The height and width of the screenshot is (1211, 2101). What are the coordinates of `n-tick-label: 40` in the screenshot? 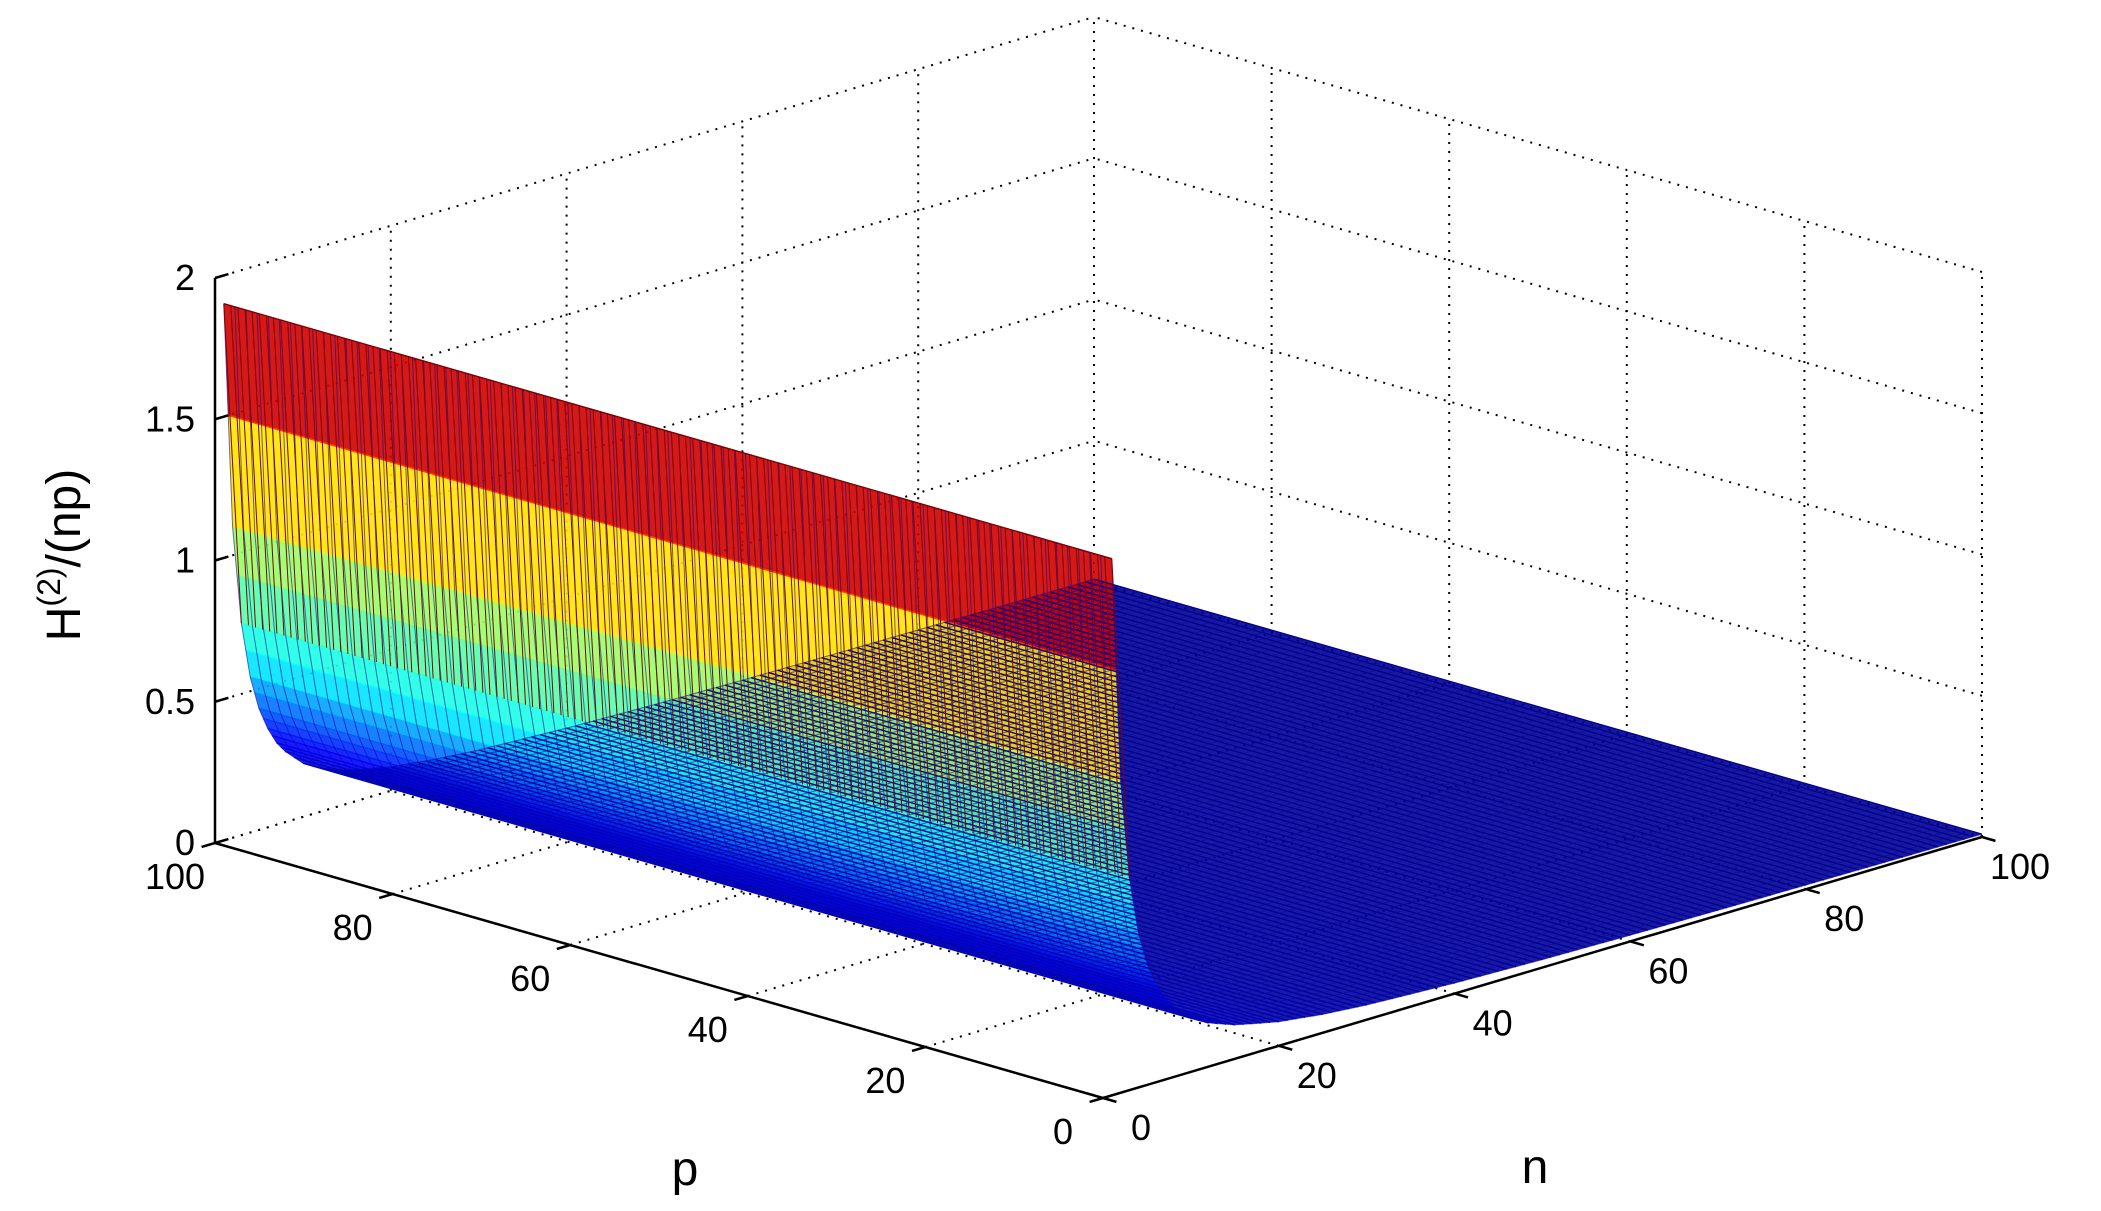 It's located at (1493, 1023).